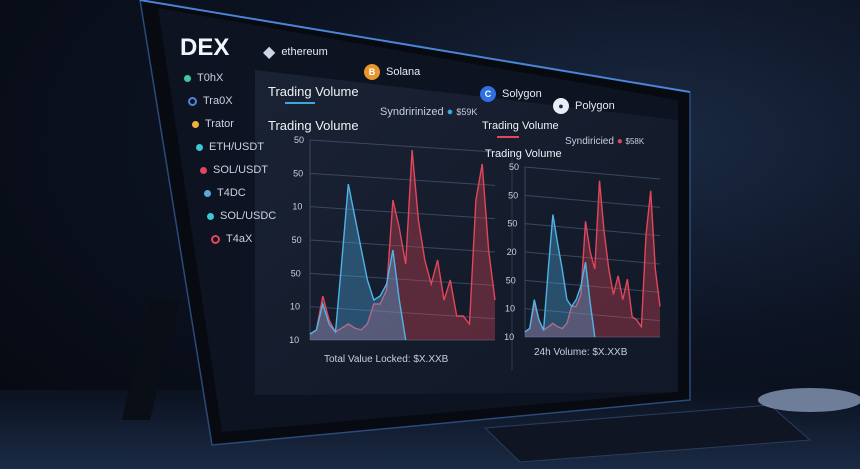  I want to click on sidebar-item-label: T4DC, so click(231, 193).